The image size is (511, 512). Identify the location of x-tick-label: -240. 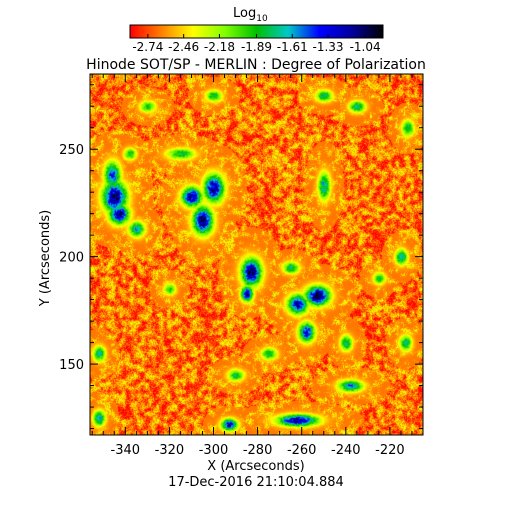
(346, 450).